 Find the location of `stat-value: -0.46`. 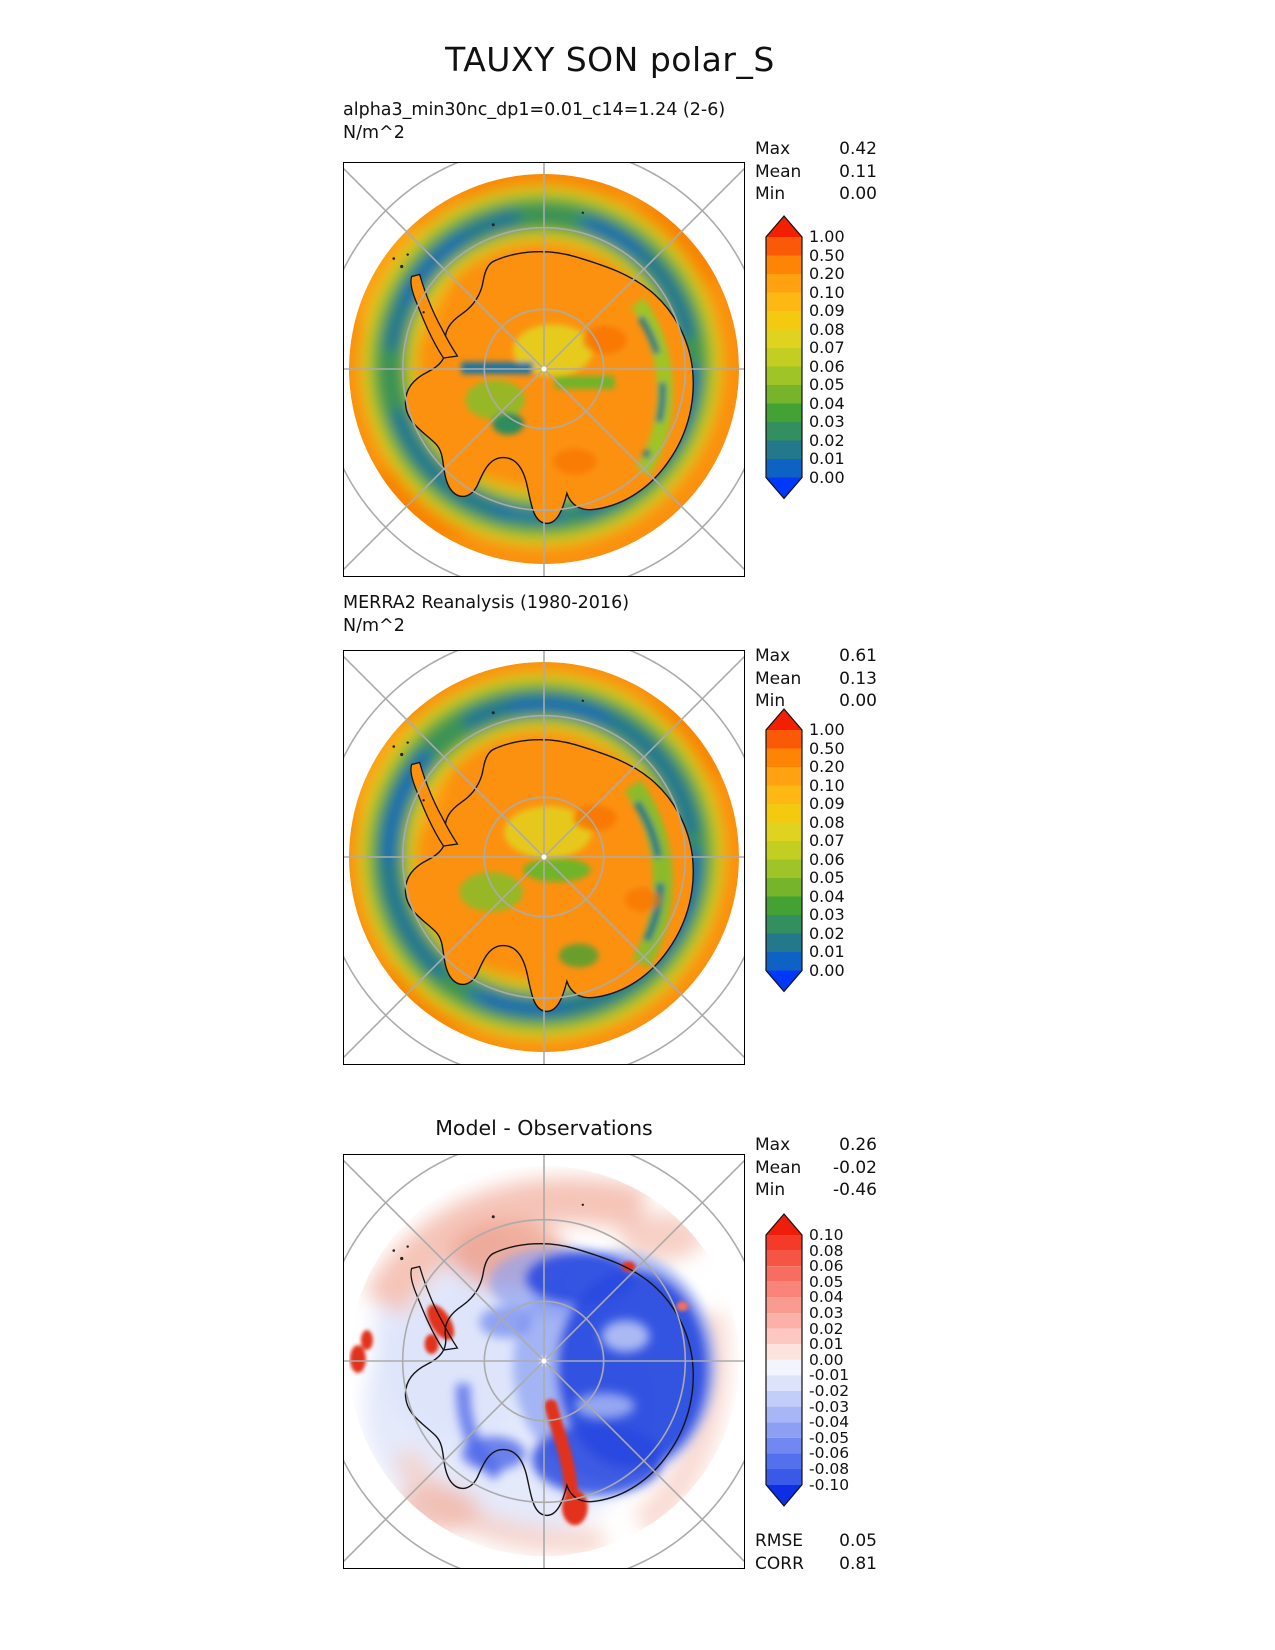

stat-value: -0.46 is located at coordinates (855, 1190).